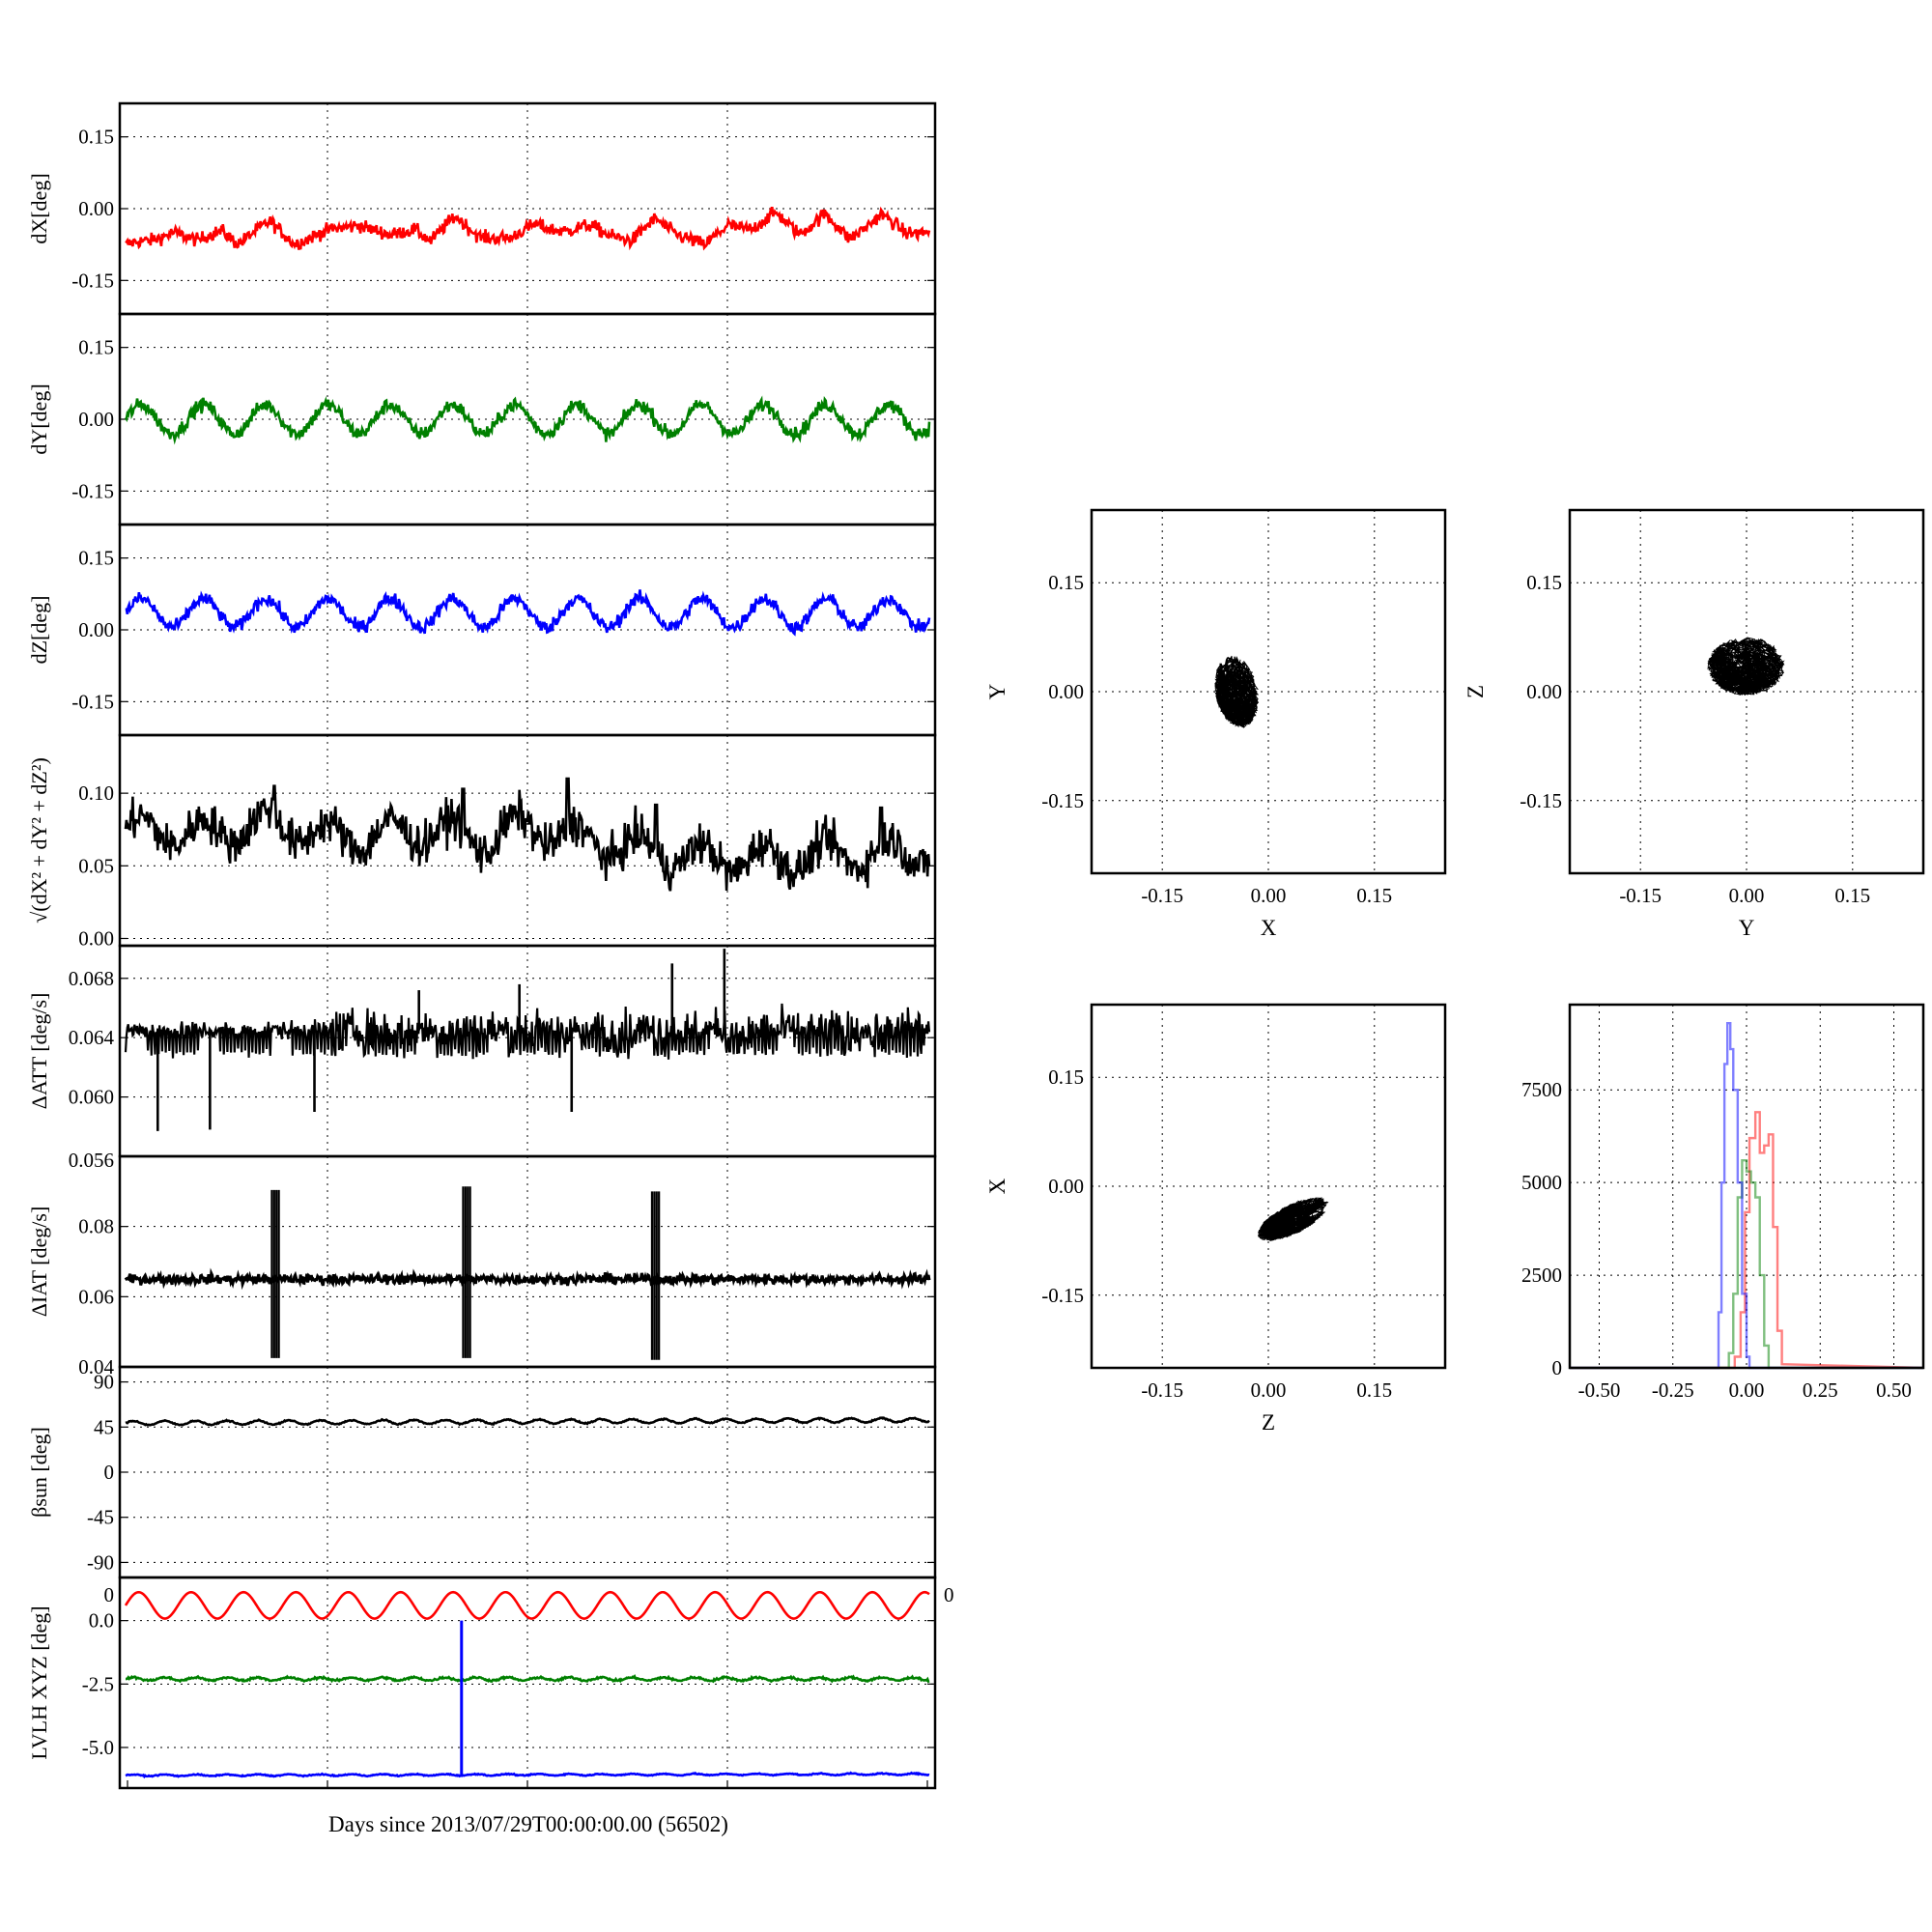 This screenshot has height=1932, width=1932. Describe the element at coordinates (39, 419) in the screenshot. I see `y-axis-label: dY[deg]` at that location.